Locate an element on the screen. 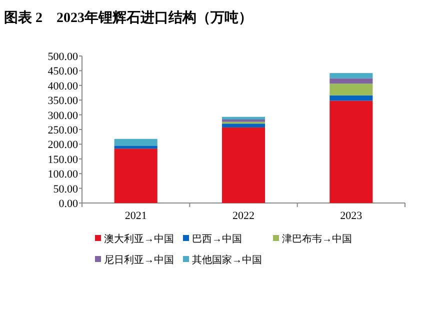 Image resolution: width=438 pixels, height=320 pixels. y-tick-label: 400.00 is located at coordinates (63, 86).